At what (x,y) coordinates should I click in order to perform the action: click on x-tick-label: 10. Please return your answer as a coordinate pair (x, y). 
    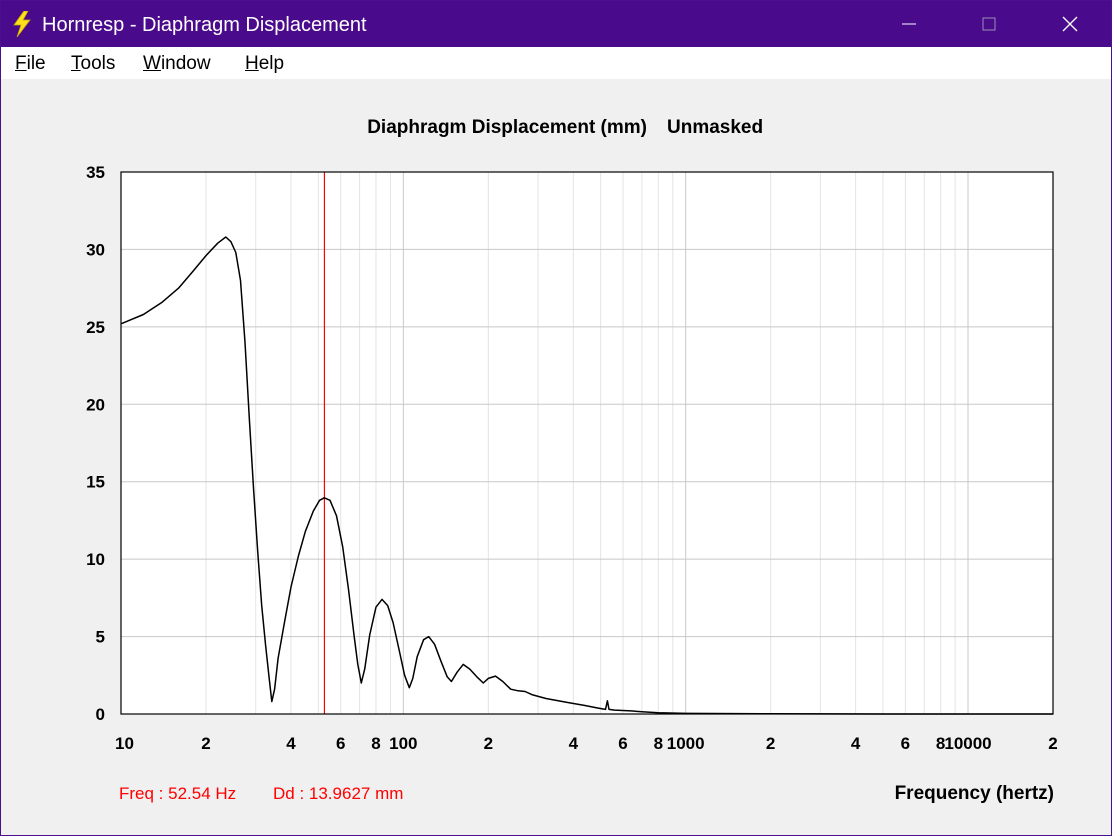
    Looking at the image, I should click on (124, 743).